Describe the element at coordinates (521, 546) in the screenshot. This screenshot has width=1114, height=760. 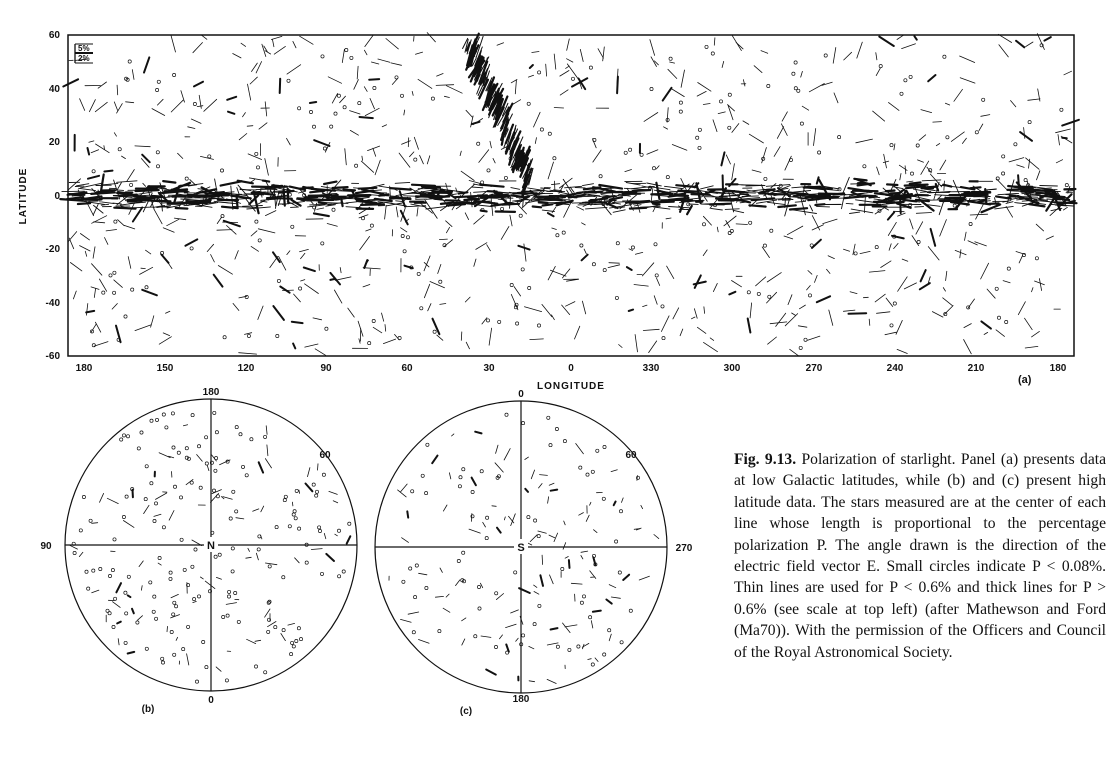
I see `polar-center-box-c` at that location.